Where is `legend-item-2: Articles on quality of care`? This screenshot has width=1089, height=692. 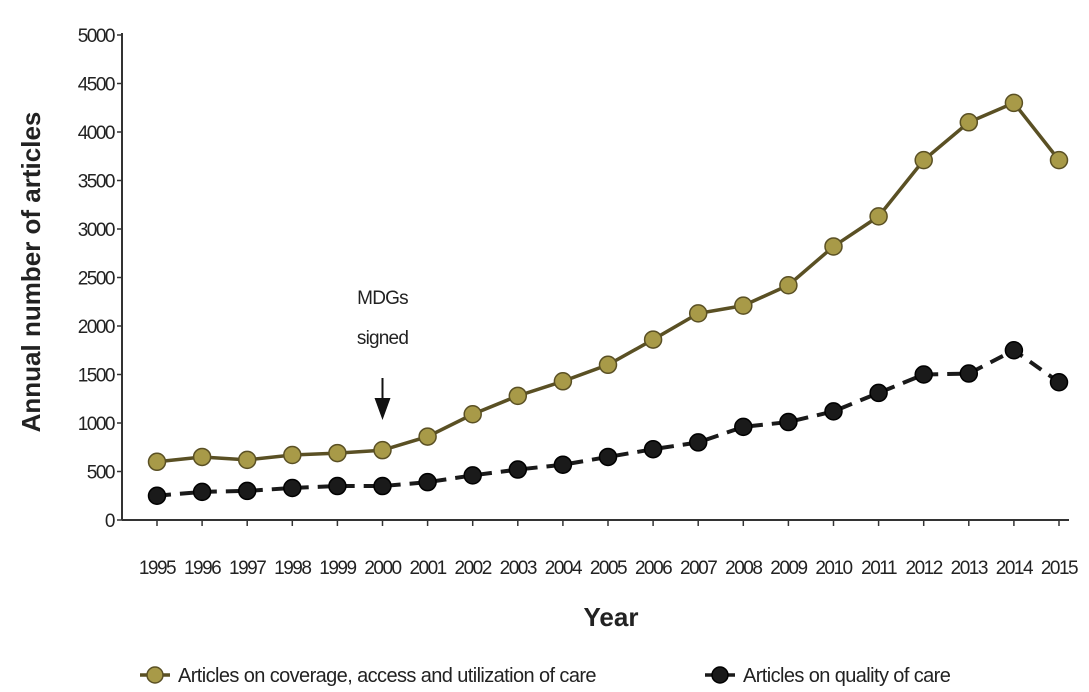
legend-item-2: Articles on quality of care is located at coordinates (828, 676).